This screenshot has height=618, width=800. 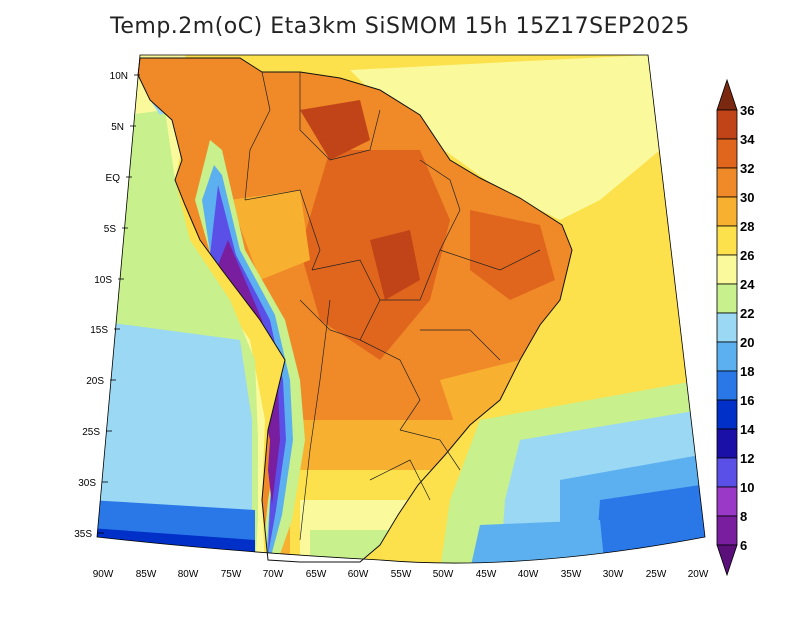 I want to click on colorbar-label: 30, so click(x=747, y=197).